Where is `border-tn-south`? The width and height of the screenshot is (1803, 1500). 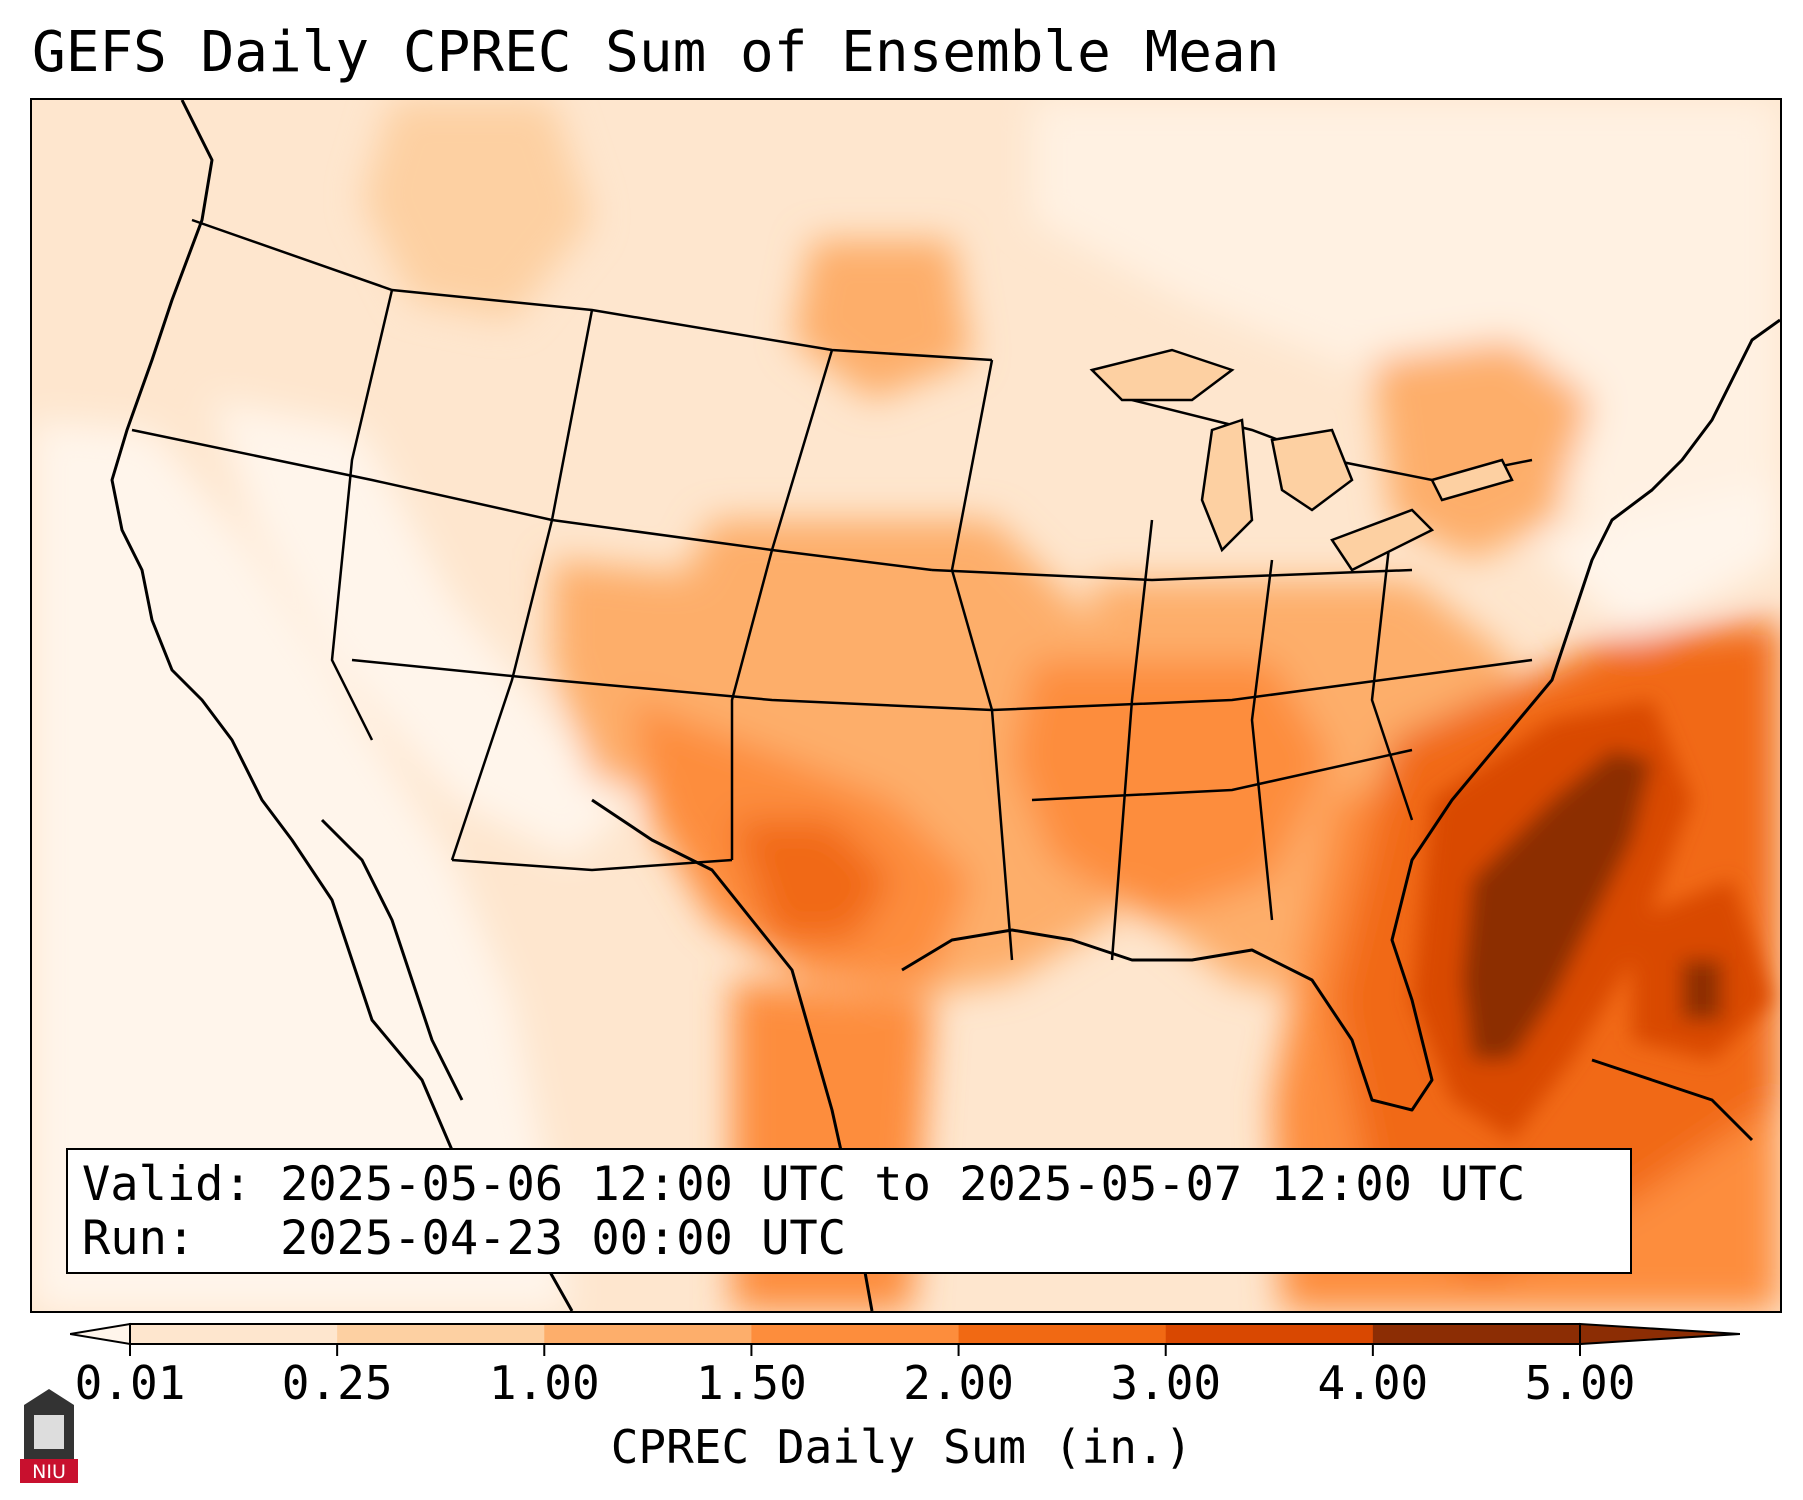
border-tn-south is located at coordinates (1222, 775).